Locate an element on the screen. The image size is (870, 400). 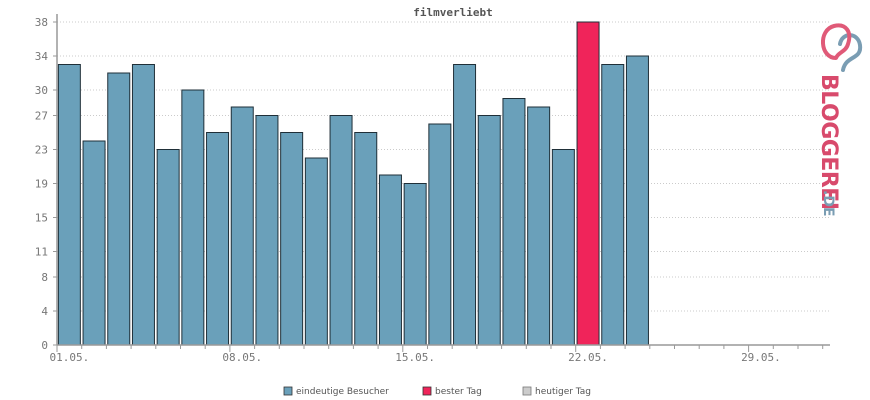
y-tick-label: 38 is located at coordinates (41, 22).